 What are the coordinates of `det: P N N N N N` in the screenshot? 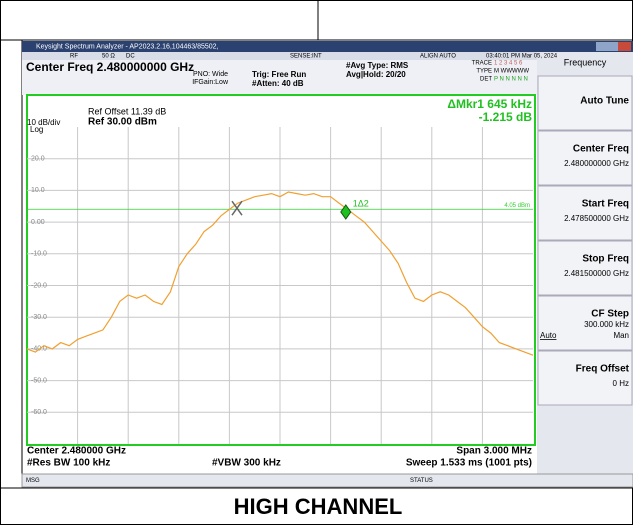 It's located at (511, 80).